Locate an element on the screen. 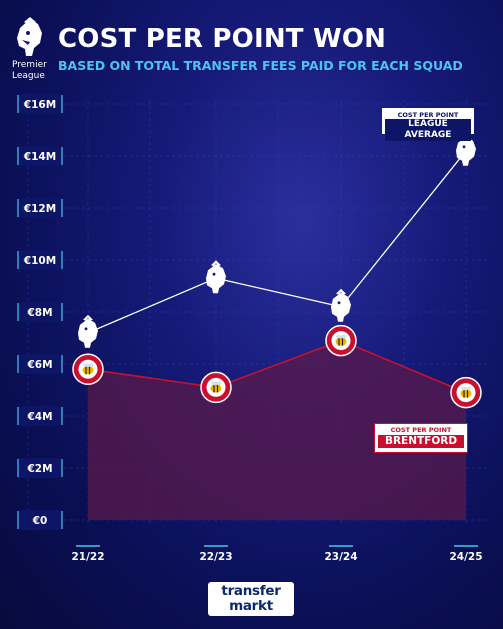 The image size is (503, 629). y-tick-label: €10M is located at coordinates (39, 261).